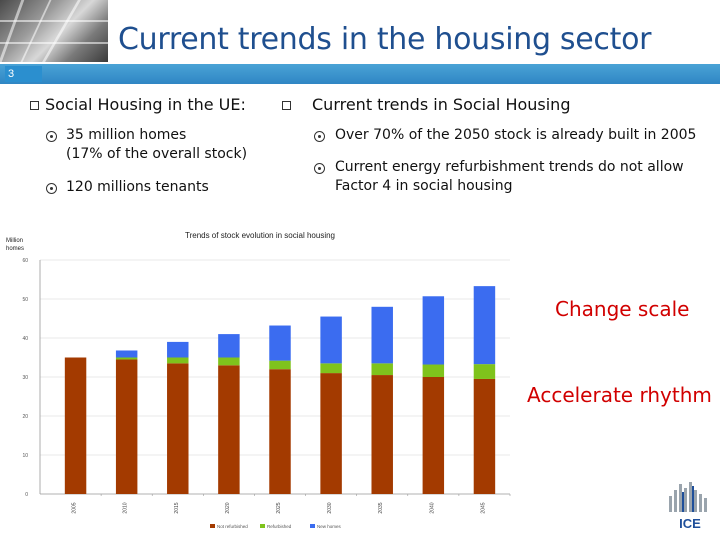 The height and width of the screenshot is (540, 720). Describe the element at coordinates (360, 74) in the screenshot. I see `header-strip: 3` at that location.